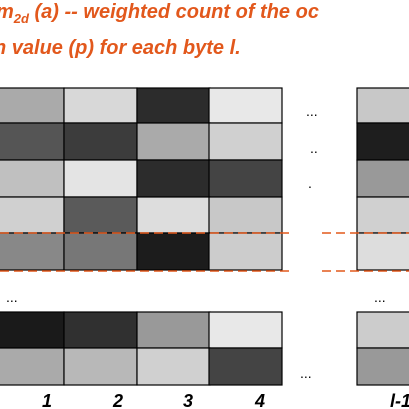  I want to click on caption-rest: (a) -- weighted count of the oc, so click(174, 12).